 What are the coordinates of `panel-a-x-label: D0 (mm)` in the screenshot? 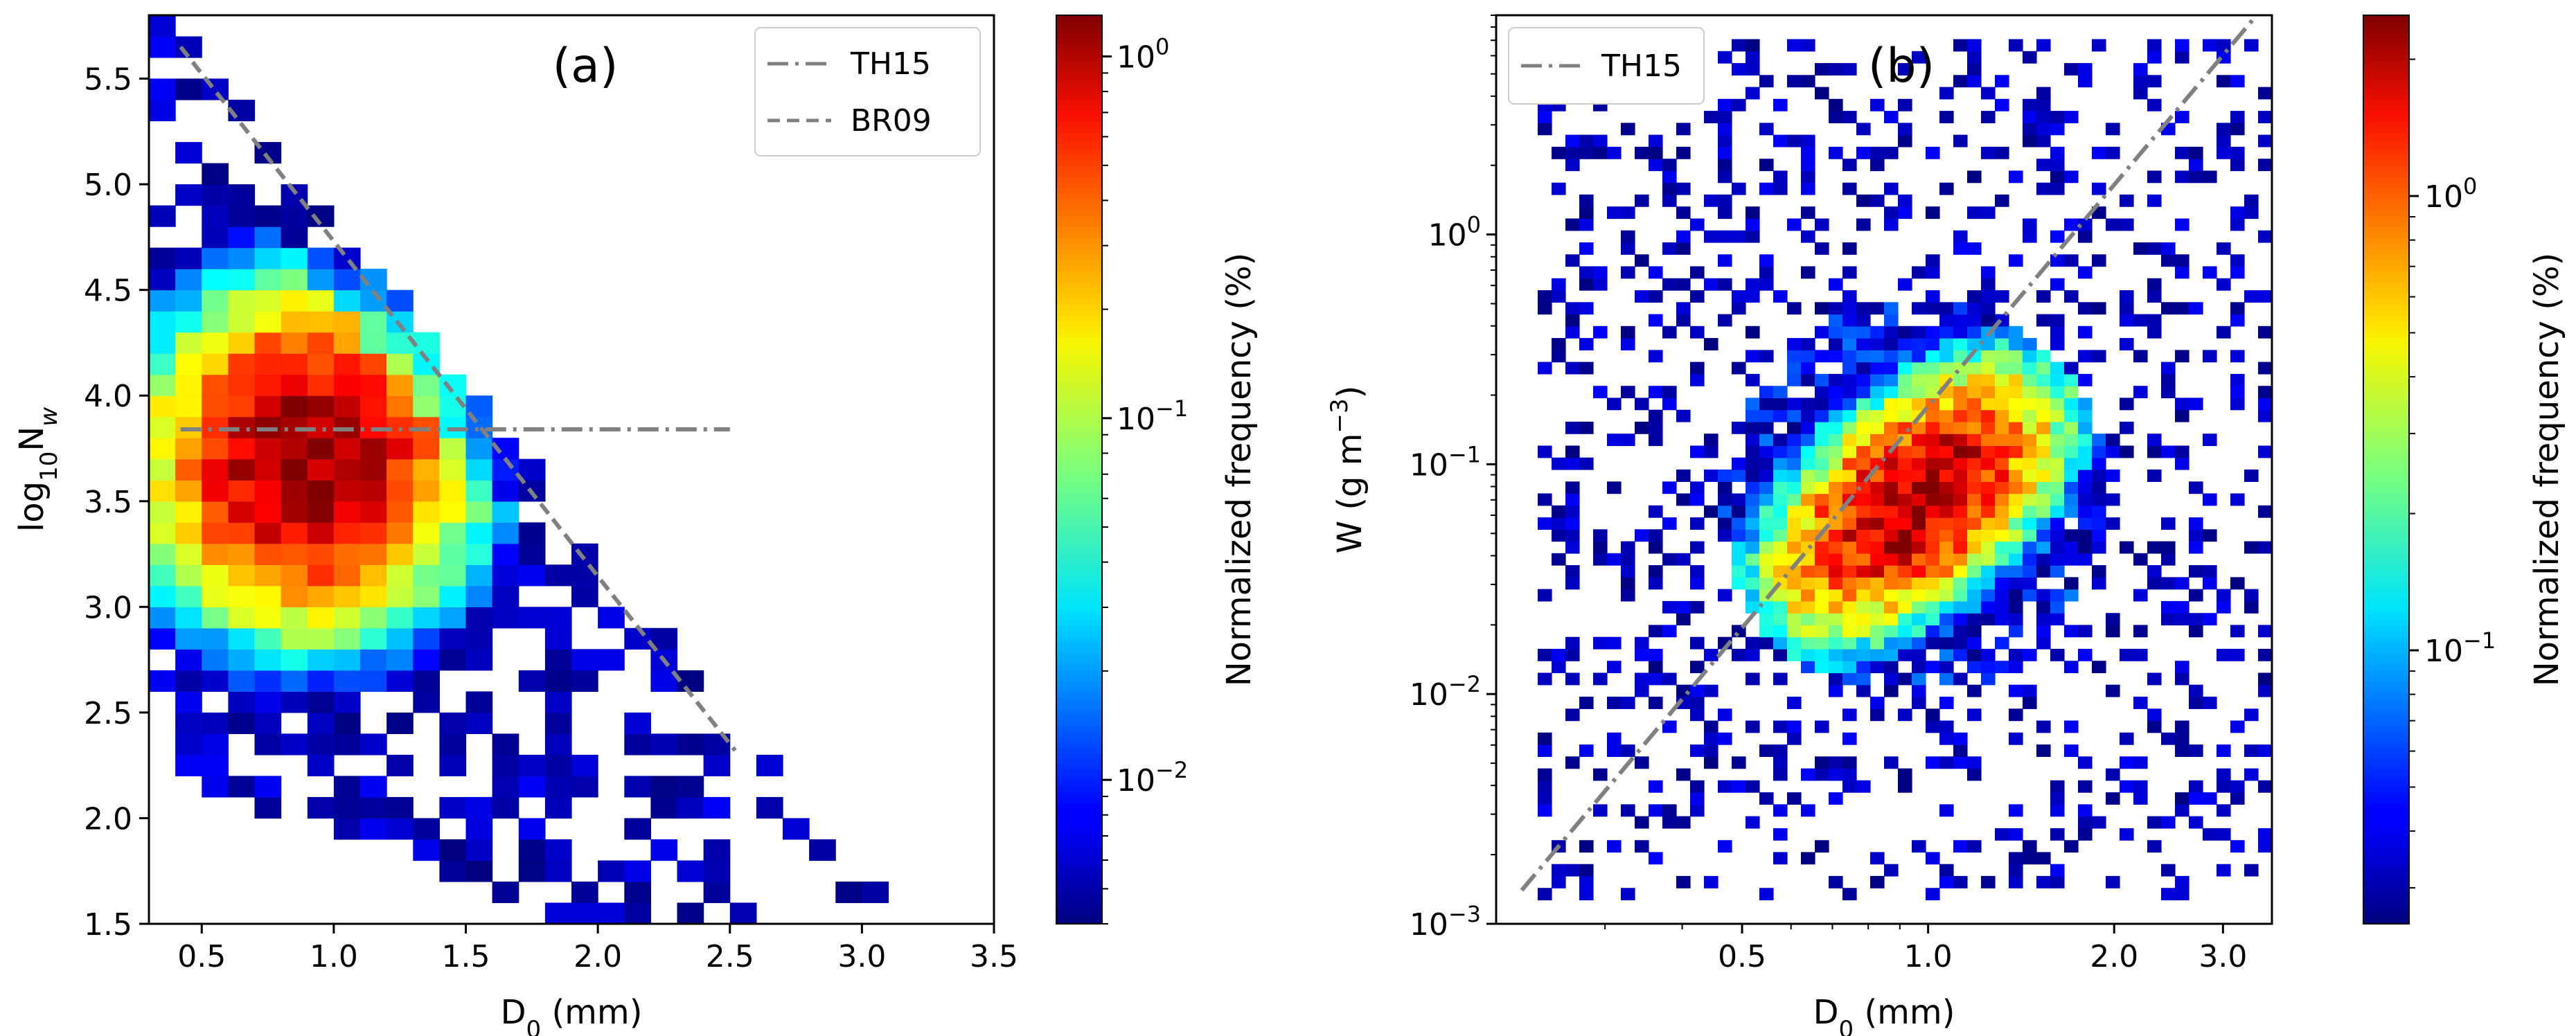 It's located at (572, 1014).